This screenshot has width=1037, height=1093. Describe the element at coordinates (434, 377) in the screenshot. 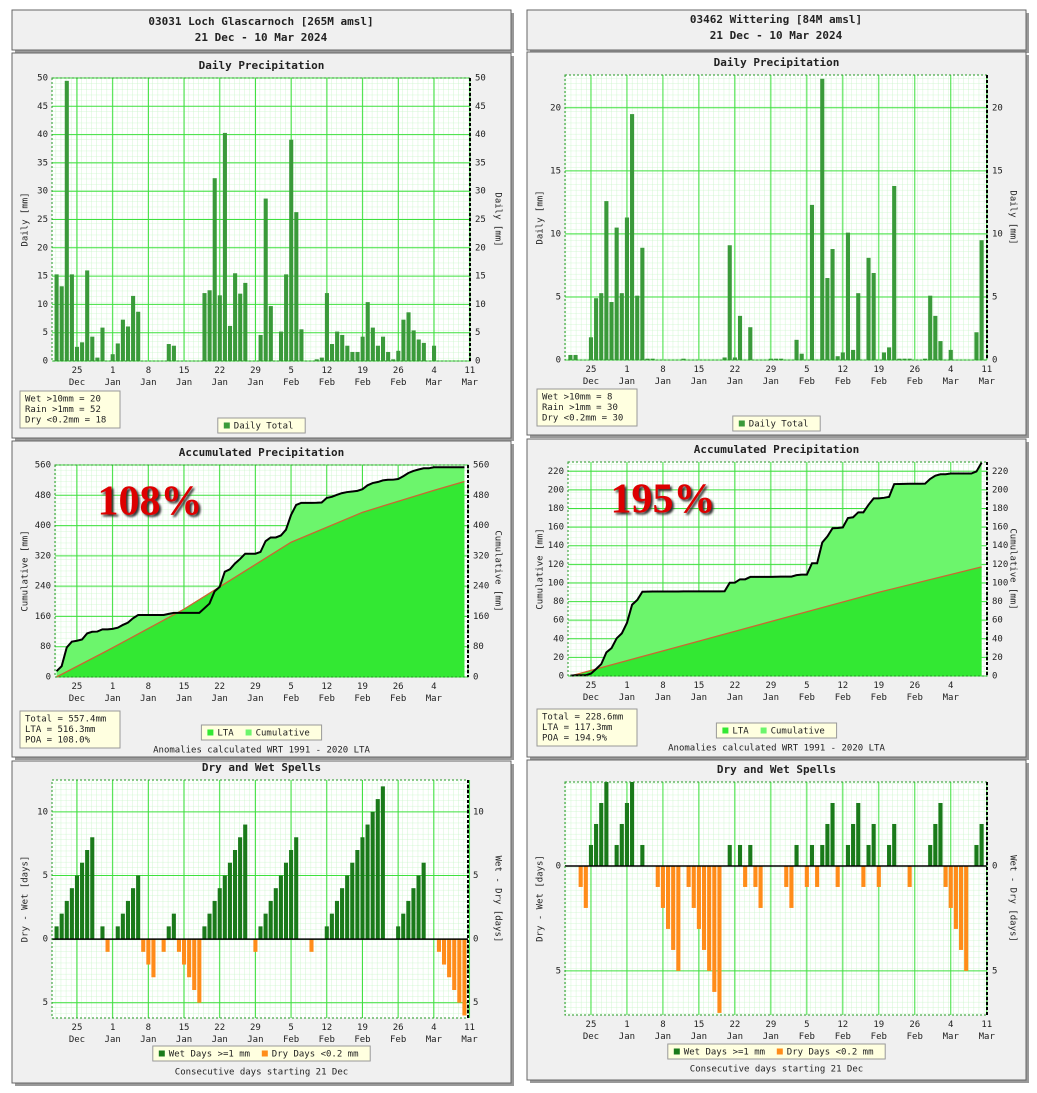

I see `x-tick-label: 4 Mar` at that location.